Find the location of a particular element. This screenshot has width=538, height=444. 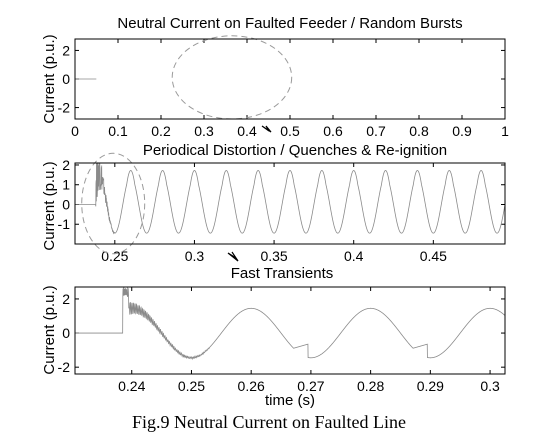

x-tick-label: 0.24 is located at coordinates (131, 386).